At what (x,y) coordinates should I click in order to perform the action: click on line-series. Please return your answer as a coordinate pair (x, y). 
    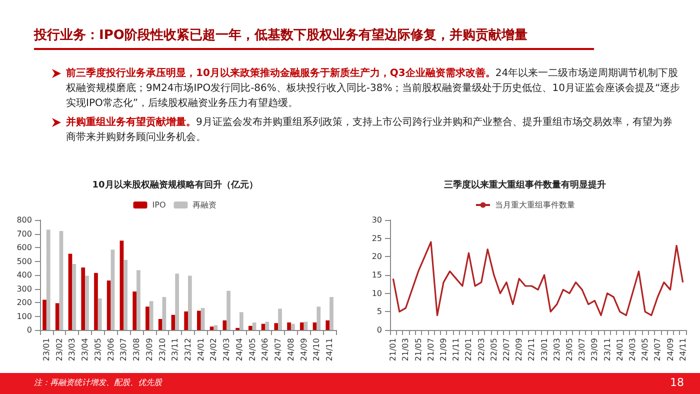
    Looking at the image, I should click on (538, 278).